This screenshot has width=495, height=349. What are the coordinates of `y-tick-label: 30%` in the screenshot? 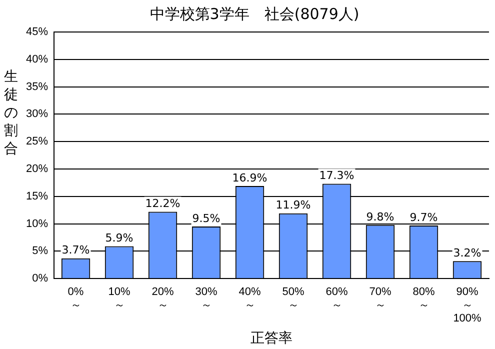 It's located at (37, 114).